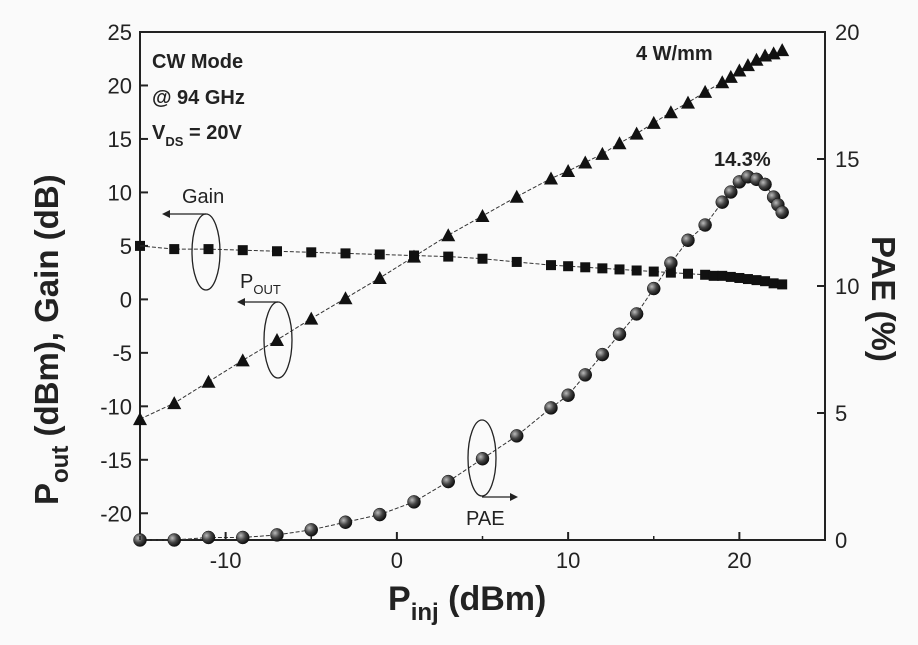  I want to click on x-tick-label: -10, so click(226, 560).